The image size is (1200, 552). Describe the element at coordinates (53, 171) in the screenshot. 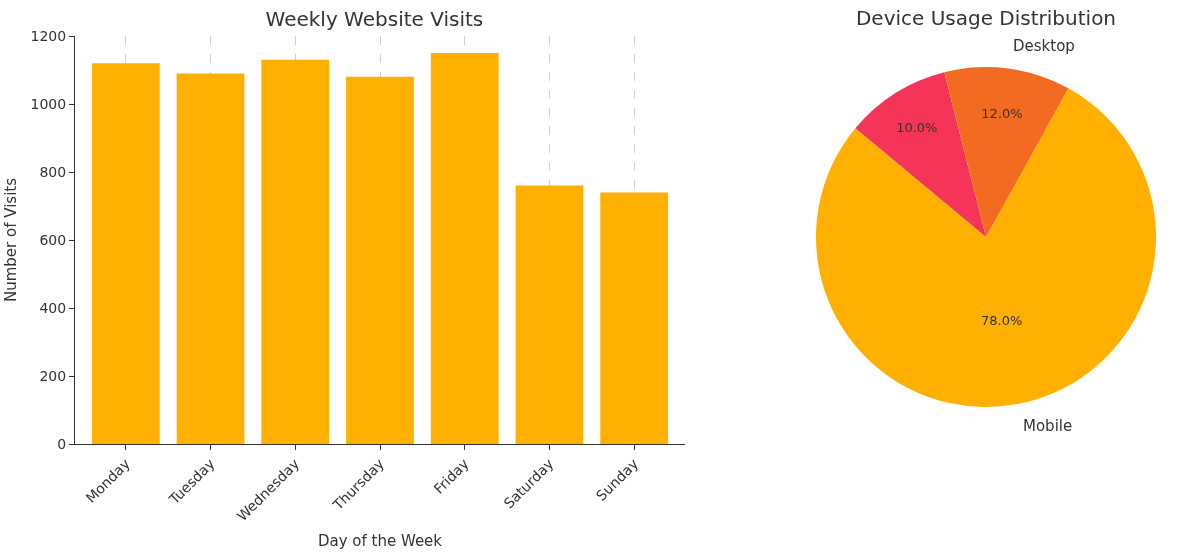

I see `y-tick-label: 800` at that location.